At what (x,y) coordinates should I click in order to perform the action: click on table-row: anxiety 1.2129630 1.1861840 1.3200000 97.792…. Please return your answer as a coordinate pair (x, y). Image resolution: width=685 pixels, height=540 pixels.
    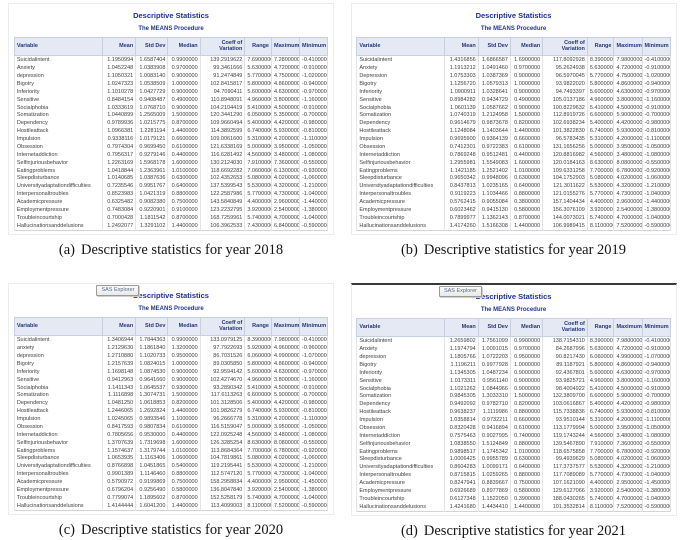
    Looking at the image, I should click on (171, 348).